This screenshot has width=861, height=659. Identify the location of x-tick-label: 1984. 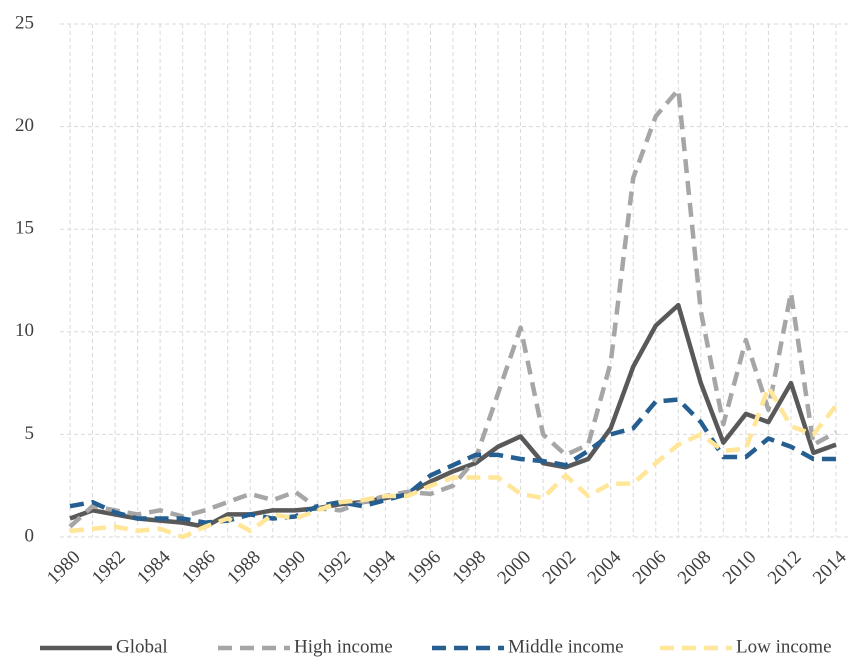
(154, 567).